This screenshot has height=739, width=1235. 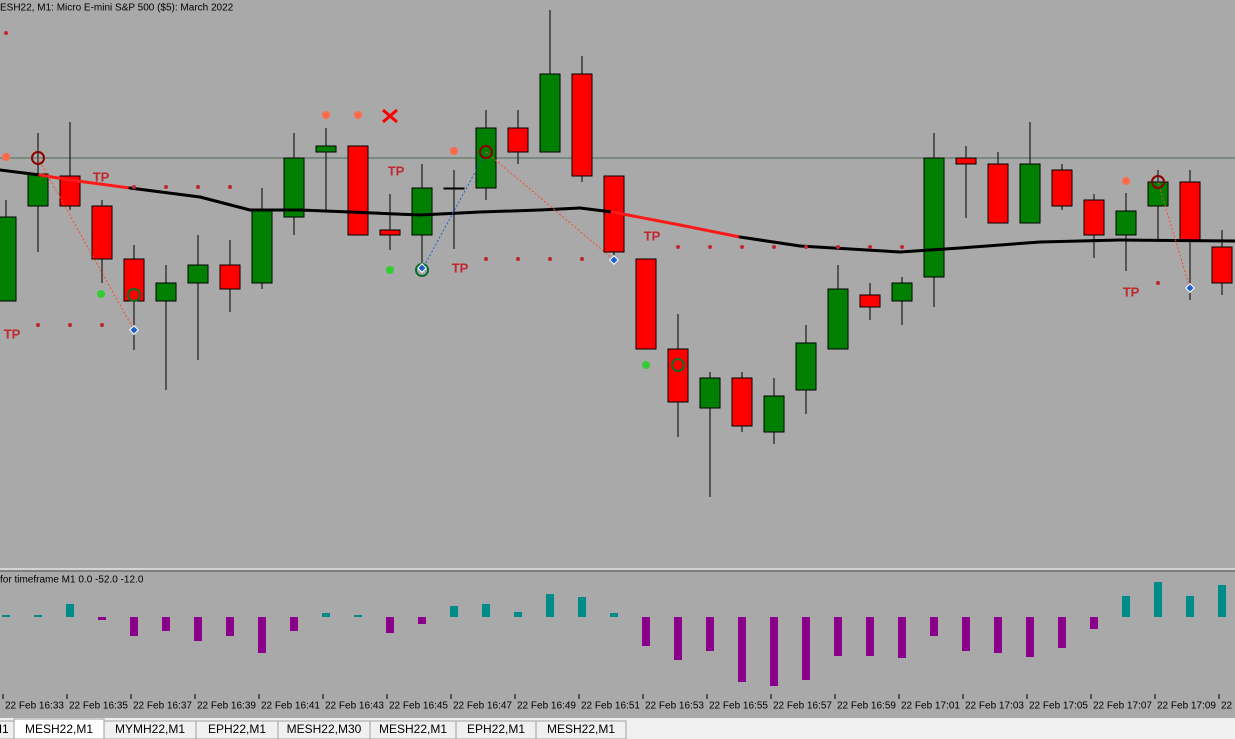 I want to click on time-label: 22 Feb 16:53, so click(x=674, y=706).